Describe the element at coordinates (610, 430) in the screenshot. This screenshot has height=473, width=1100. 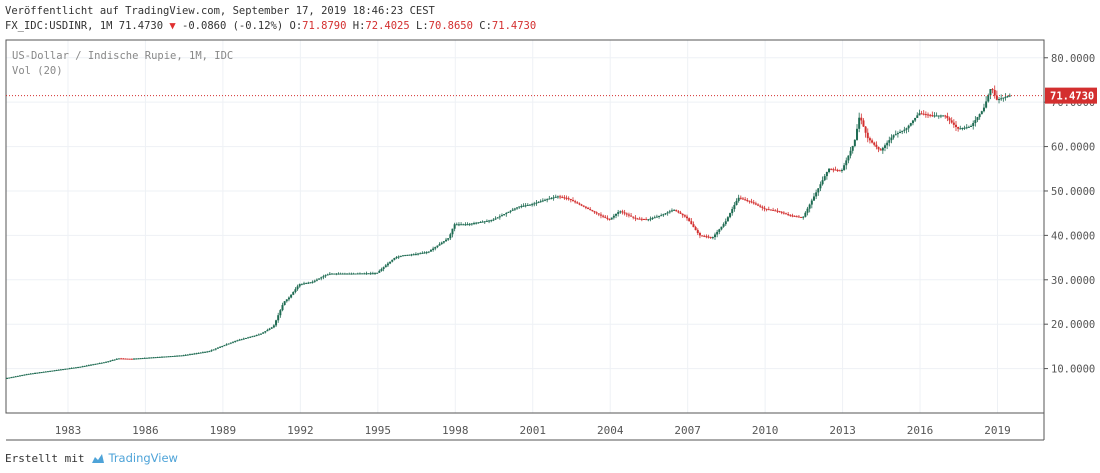
I see `x-tick-label: 2004` at that location.